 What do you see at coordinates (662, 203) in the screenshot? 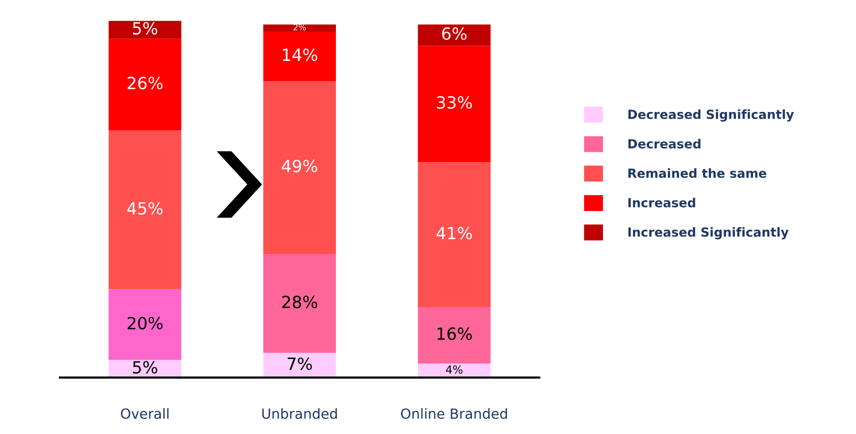
I see `legend-label: Increased` at bounding box center [662, 203].